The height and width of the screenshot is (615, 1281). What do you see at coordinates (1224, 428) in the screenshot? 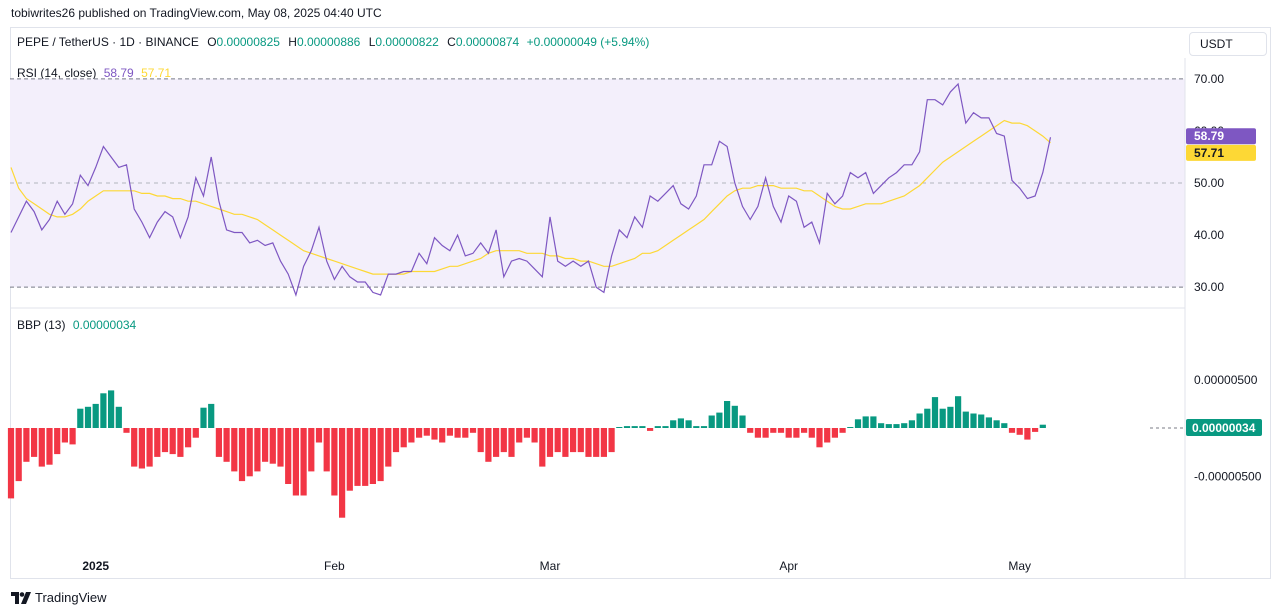
I see `bbp-price-label: 0.00000034` at bounding box center [1224, 428].